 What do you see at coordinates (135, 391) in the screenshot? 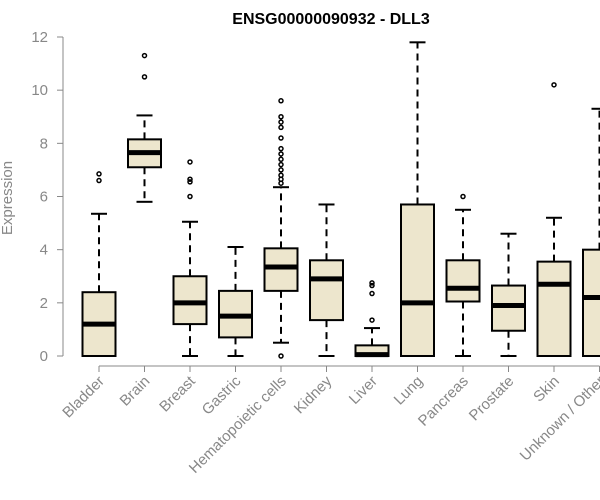
I see `x-tick-label: Brain` at bounding box center [135, 391].